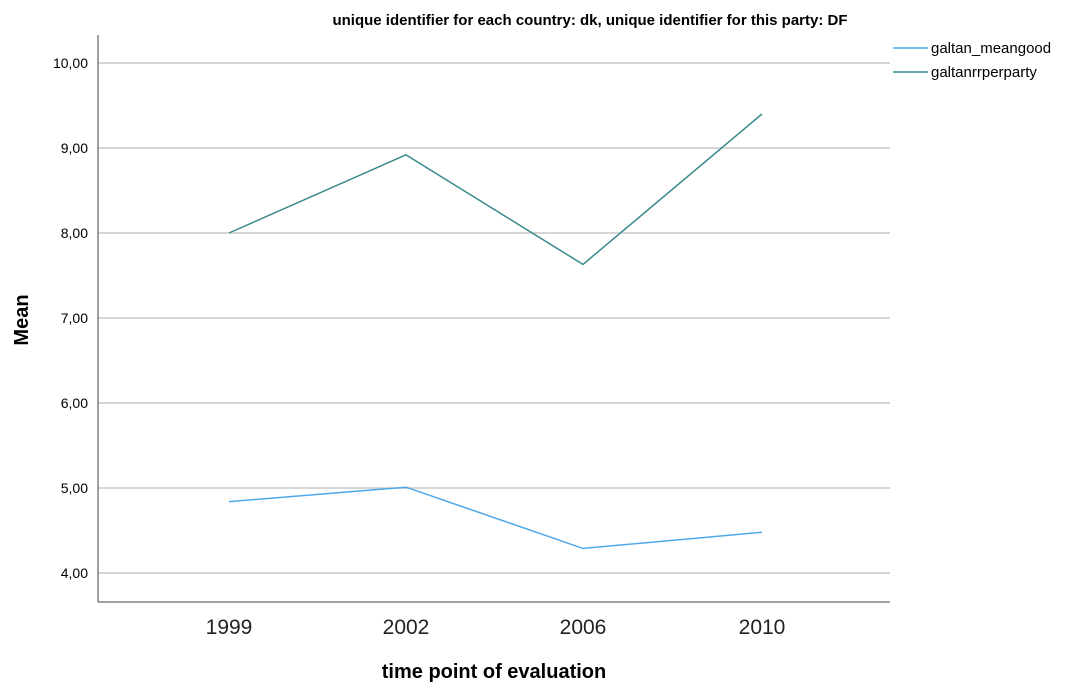  I want to click on y-tick-label: 8,00, so click(74, 233).